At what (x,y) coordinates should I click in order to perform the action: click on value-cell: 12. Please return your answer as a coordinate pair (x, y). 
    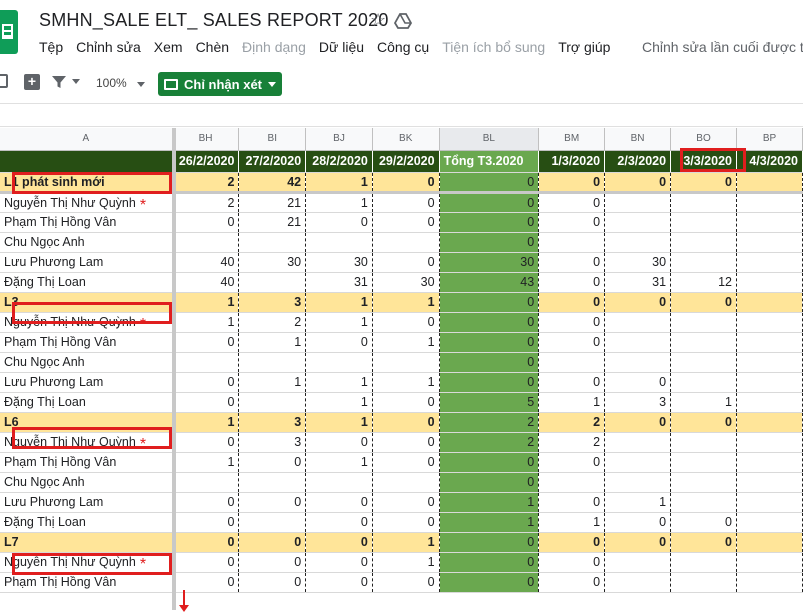
    Looking at the image, I should click on (703, 282).